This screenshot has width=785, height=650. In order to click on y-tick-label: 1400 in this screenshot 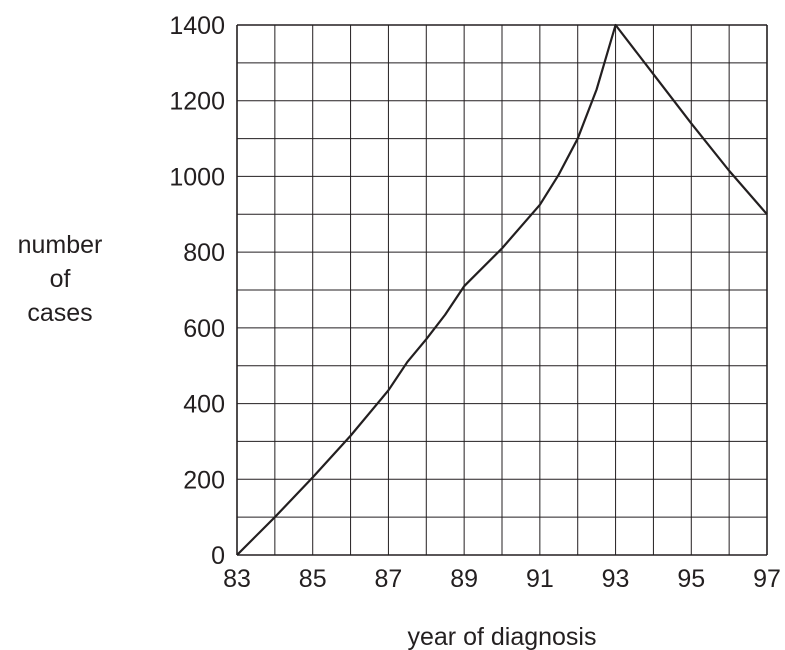, I will do `click(197, 26)`.